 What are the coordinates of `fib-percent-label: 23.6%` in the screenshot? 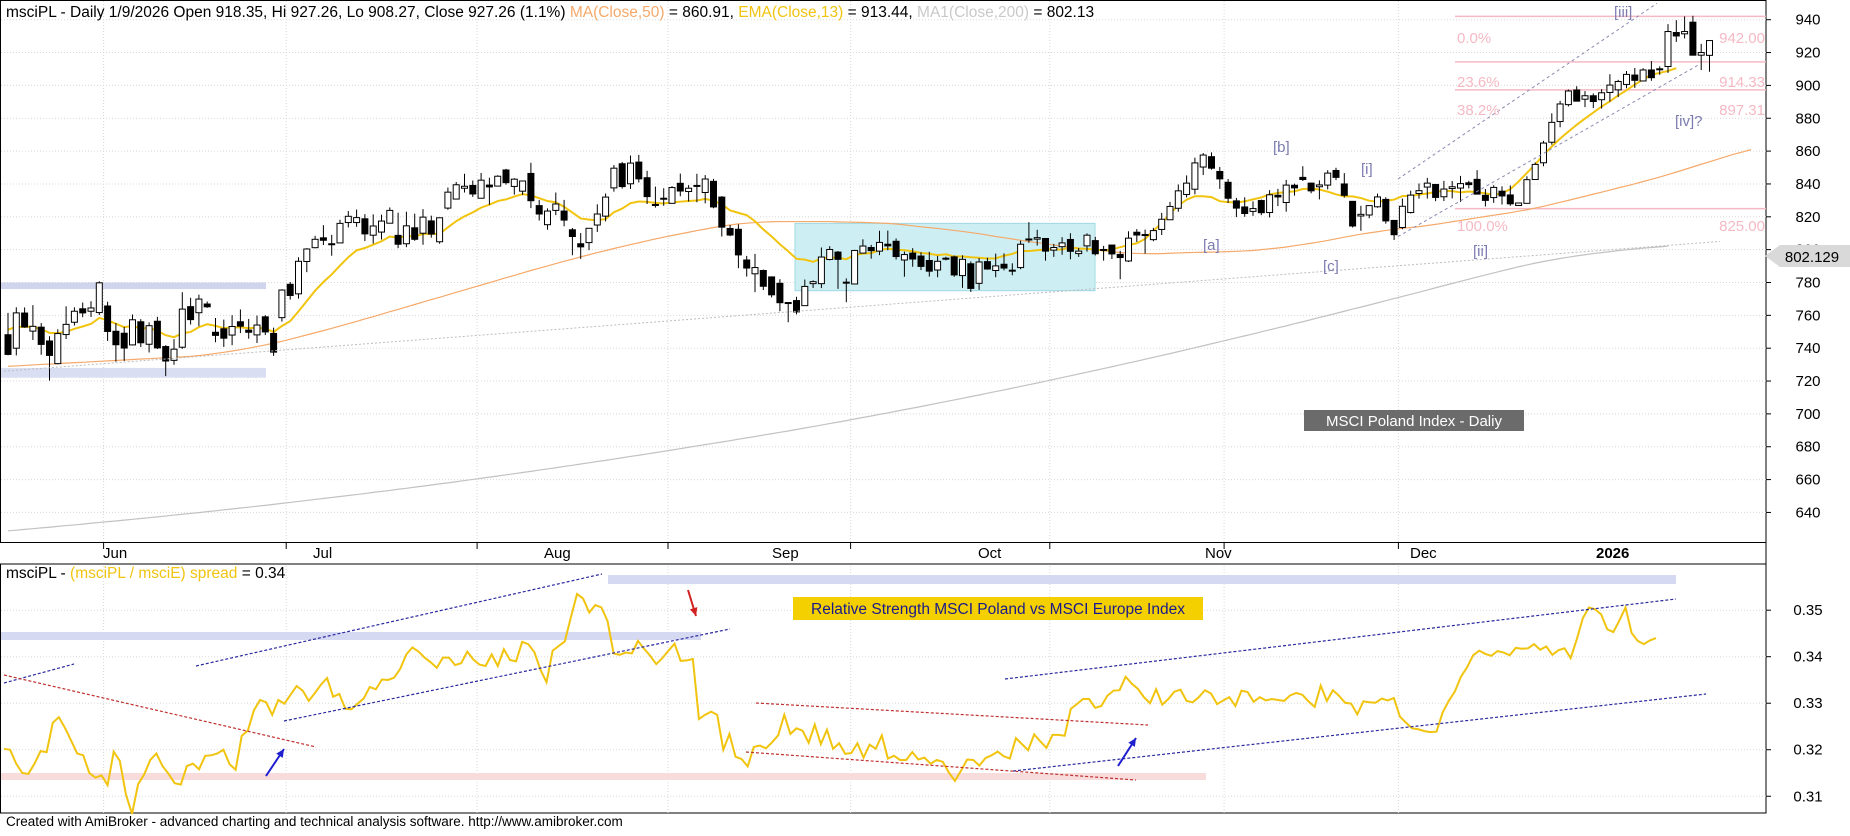 It's located at (1478, 82).